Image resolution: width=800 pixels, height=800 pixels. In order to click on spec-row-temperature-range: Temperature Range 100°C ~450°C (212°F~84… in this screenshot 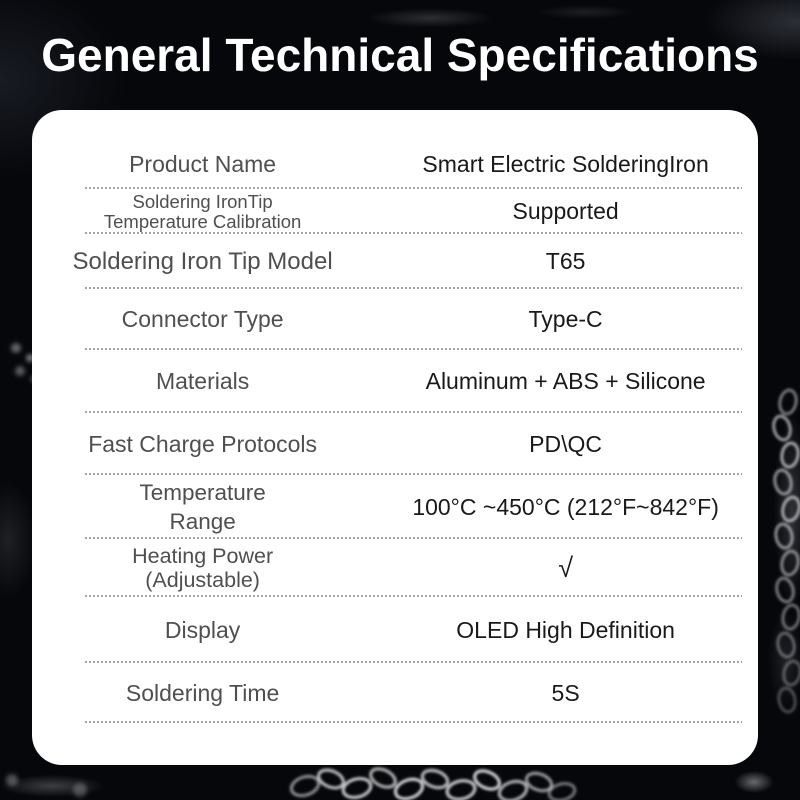, I will do `click(395, 507)`.